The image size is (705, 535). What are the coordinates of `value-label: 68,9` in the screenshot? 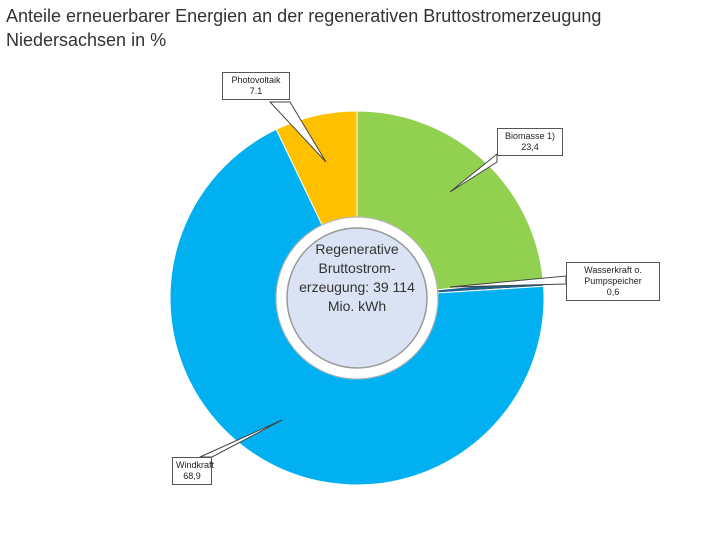 It's located at (192, 476).